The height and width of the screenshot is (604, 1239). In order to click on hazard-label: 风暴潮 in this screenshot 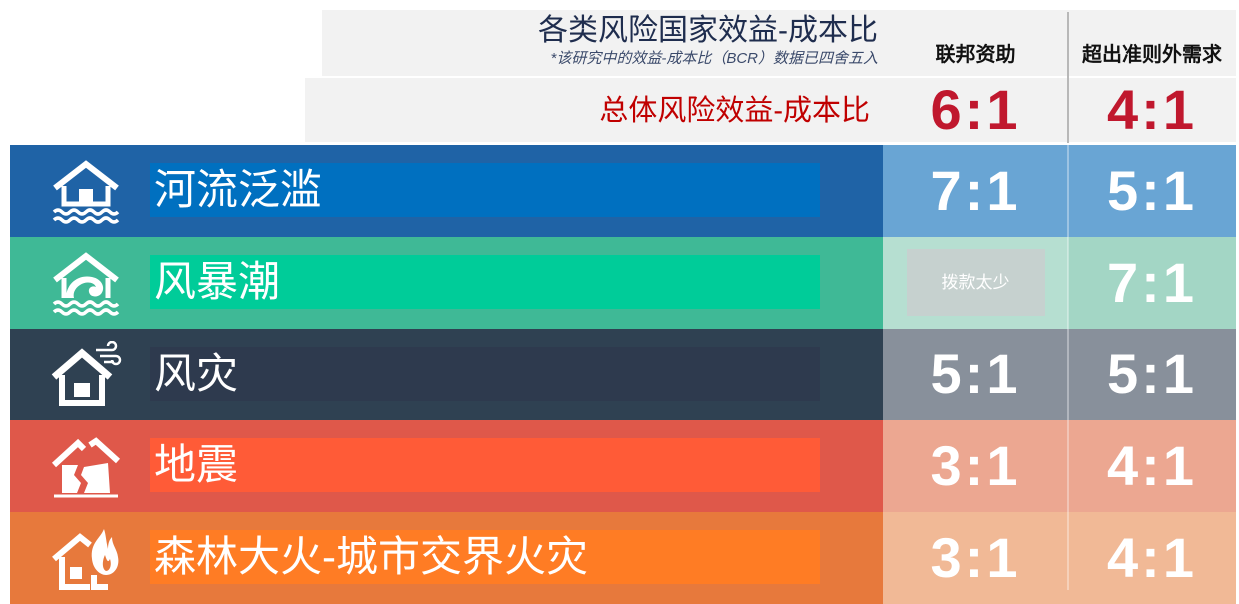, I will do `click(217, 281)`.